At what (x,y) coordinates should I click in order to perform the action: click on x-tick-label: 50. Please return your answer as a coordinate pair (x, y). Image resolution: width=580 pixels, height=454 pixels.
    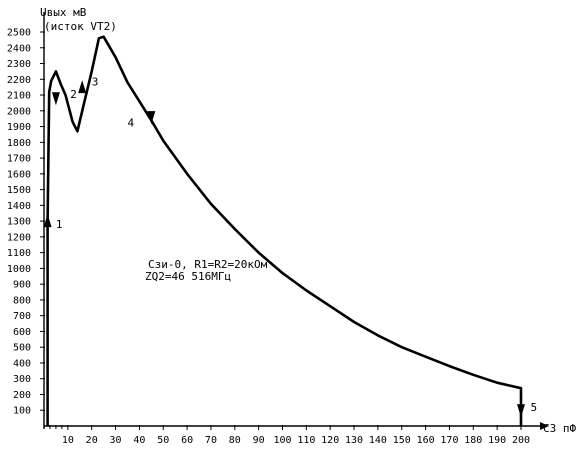
    Looking at the image, I should click on (163, 440).